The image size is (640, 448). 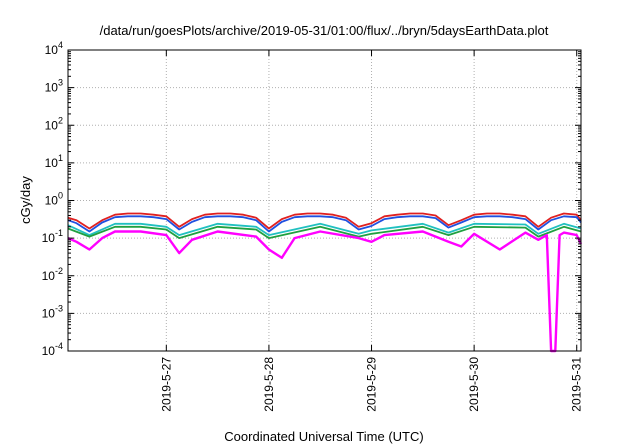 I want to click on y-tick-label: 10¹, so click(x=54, y=161).